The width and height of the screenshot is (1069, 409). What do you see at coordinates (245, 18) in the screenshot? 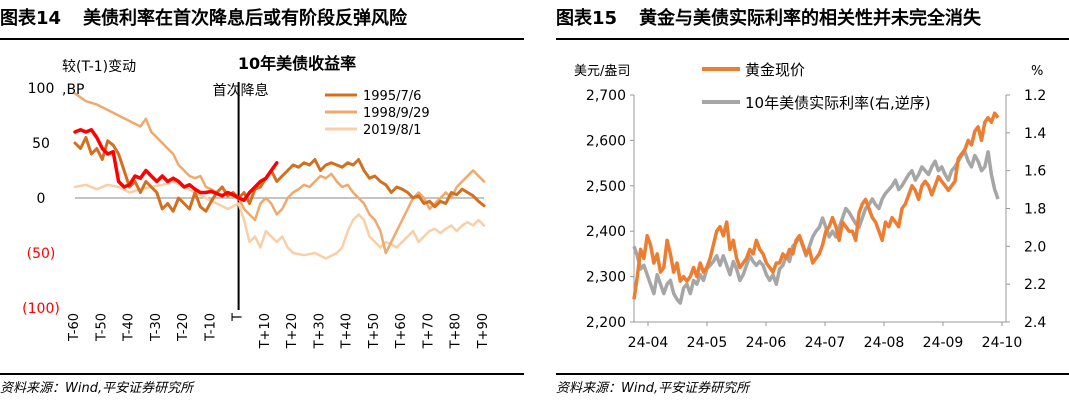
I see `figure-14-title: 美债利率在首次降息后或有阶段反弹风险` at bounding box center [245, 18].